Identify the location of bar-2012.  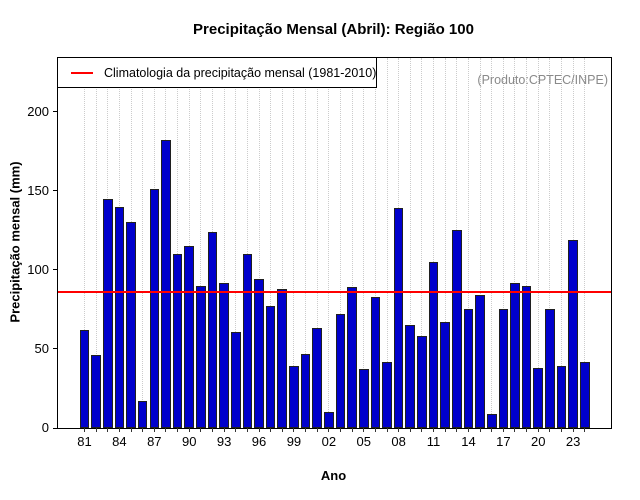
(445, 375).